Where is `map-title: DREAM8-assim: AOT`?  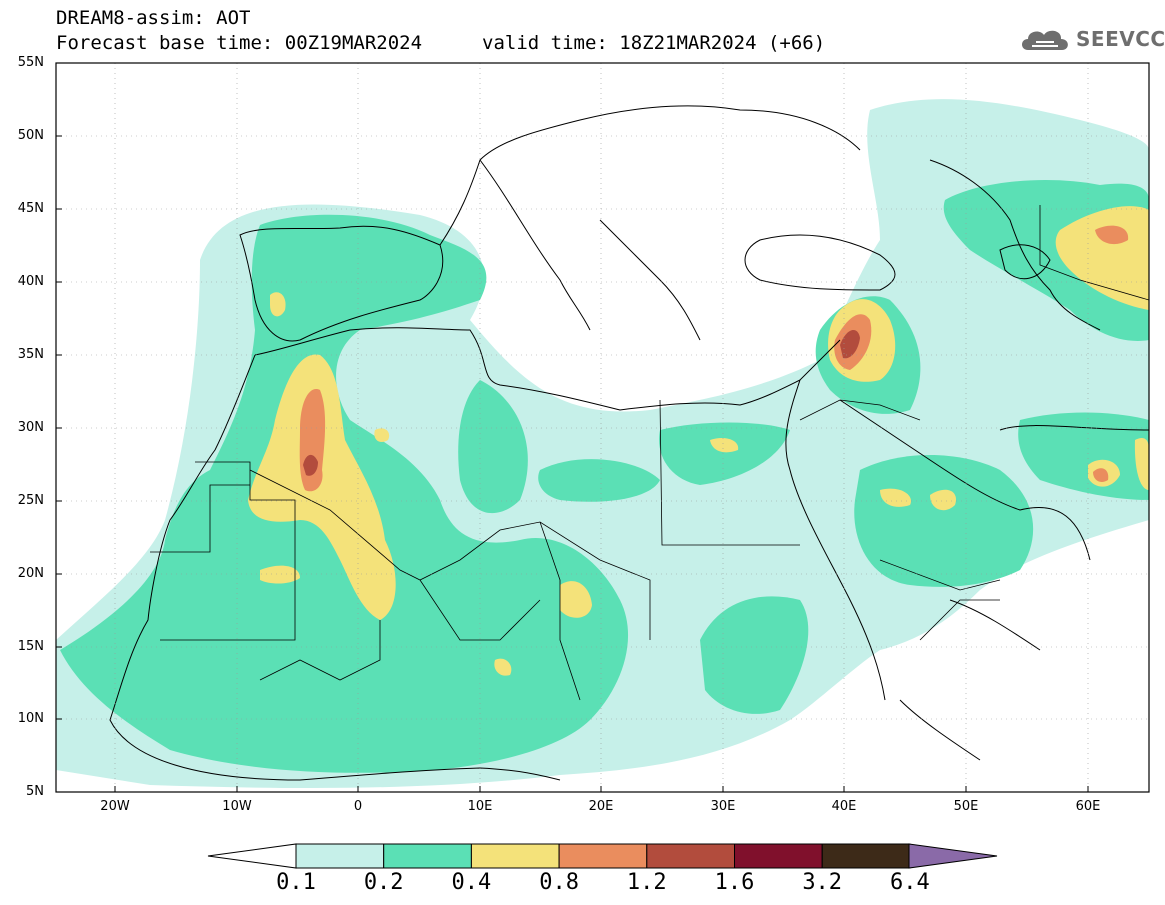 map-title: DREAM8-assim: AOT is located at coordinates (153, 18).